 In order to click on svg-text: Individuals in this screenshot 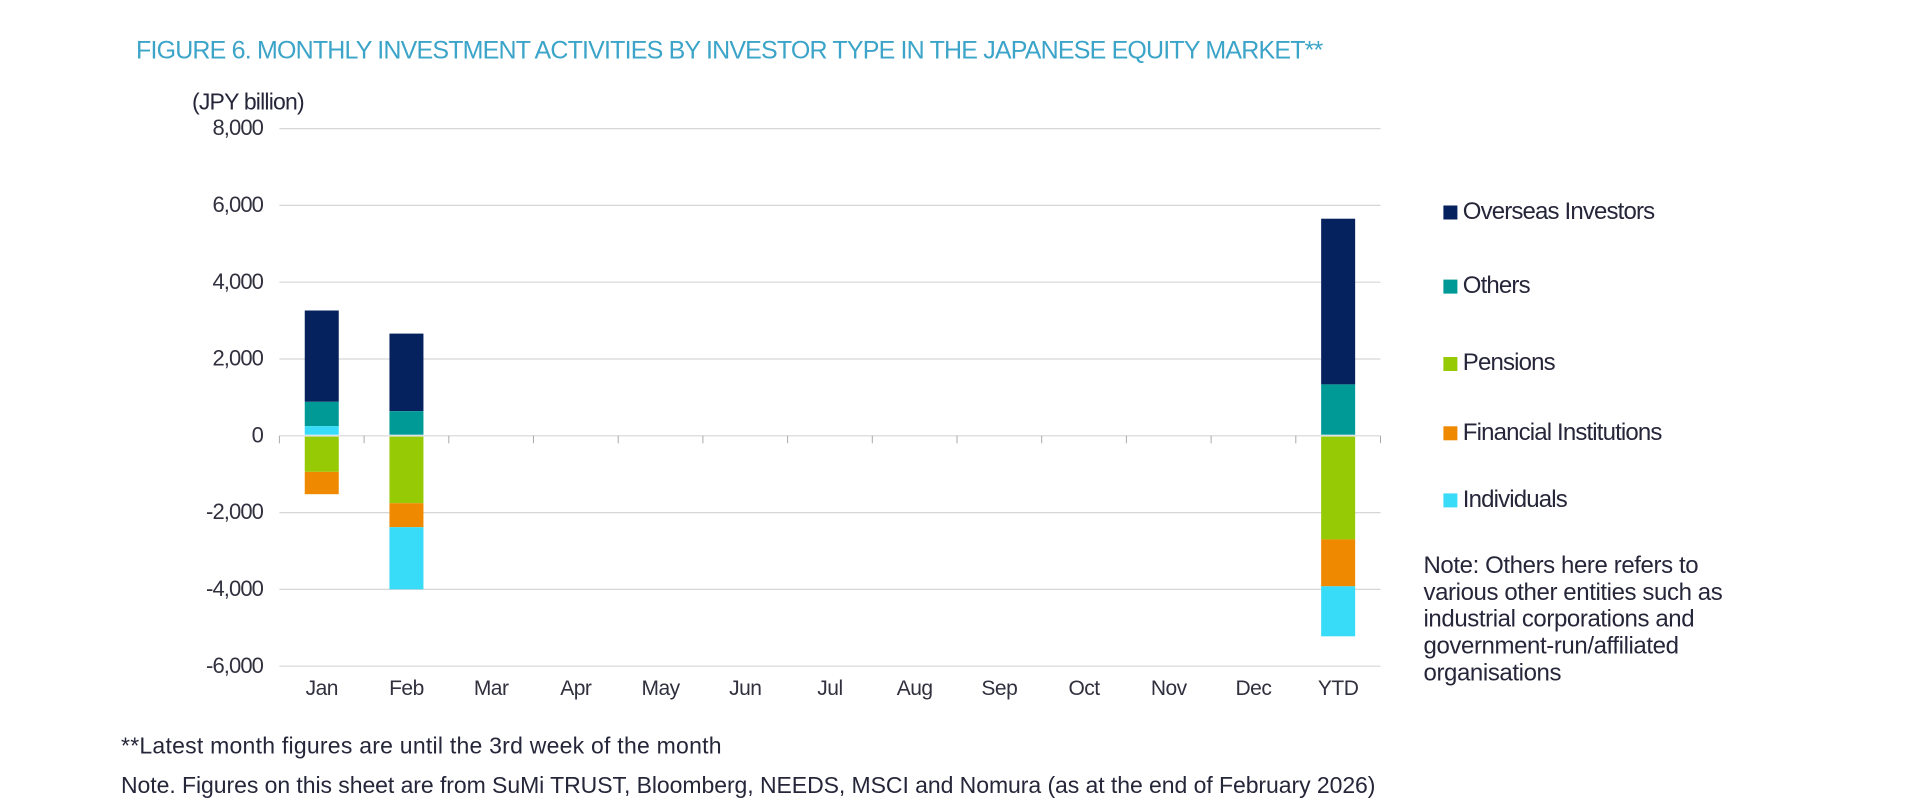, I will do `click(1515, 499)`.